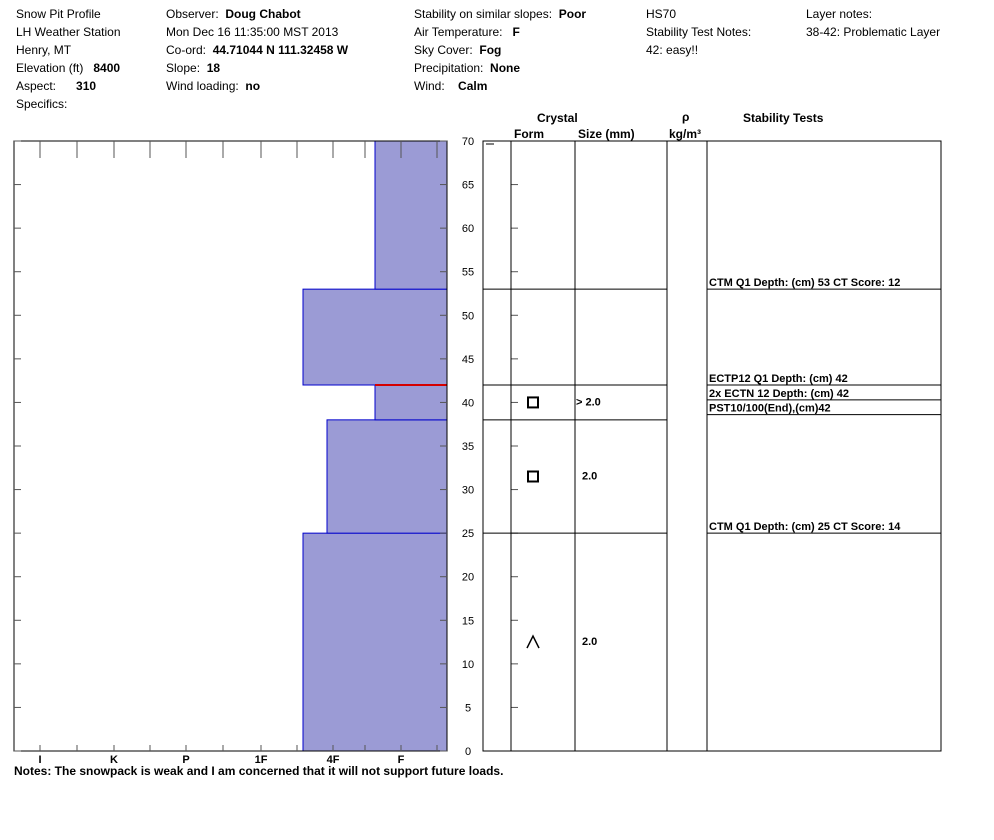 The height and width of the screenshot is (840, 994). What do you see at coordinates (468, 708) in the screenshot?
I see `y-tick-label-5: 5` at bounding box center [468, 708].